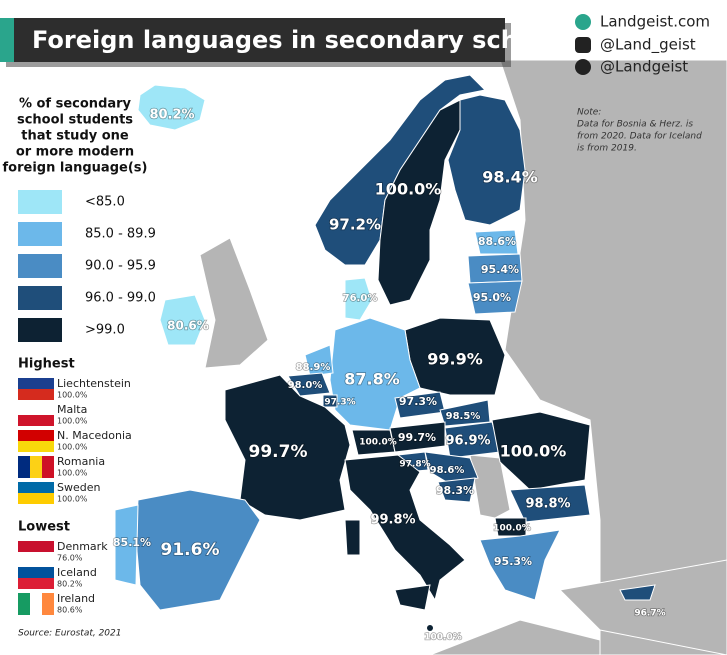 The image size is (727, 655). I want to click on list-name: Denmark, so click(82, 546).